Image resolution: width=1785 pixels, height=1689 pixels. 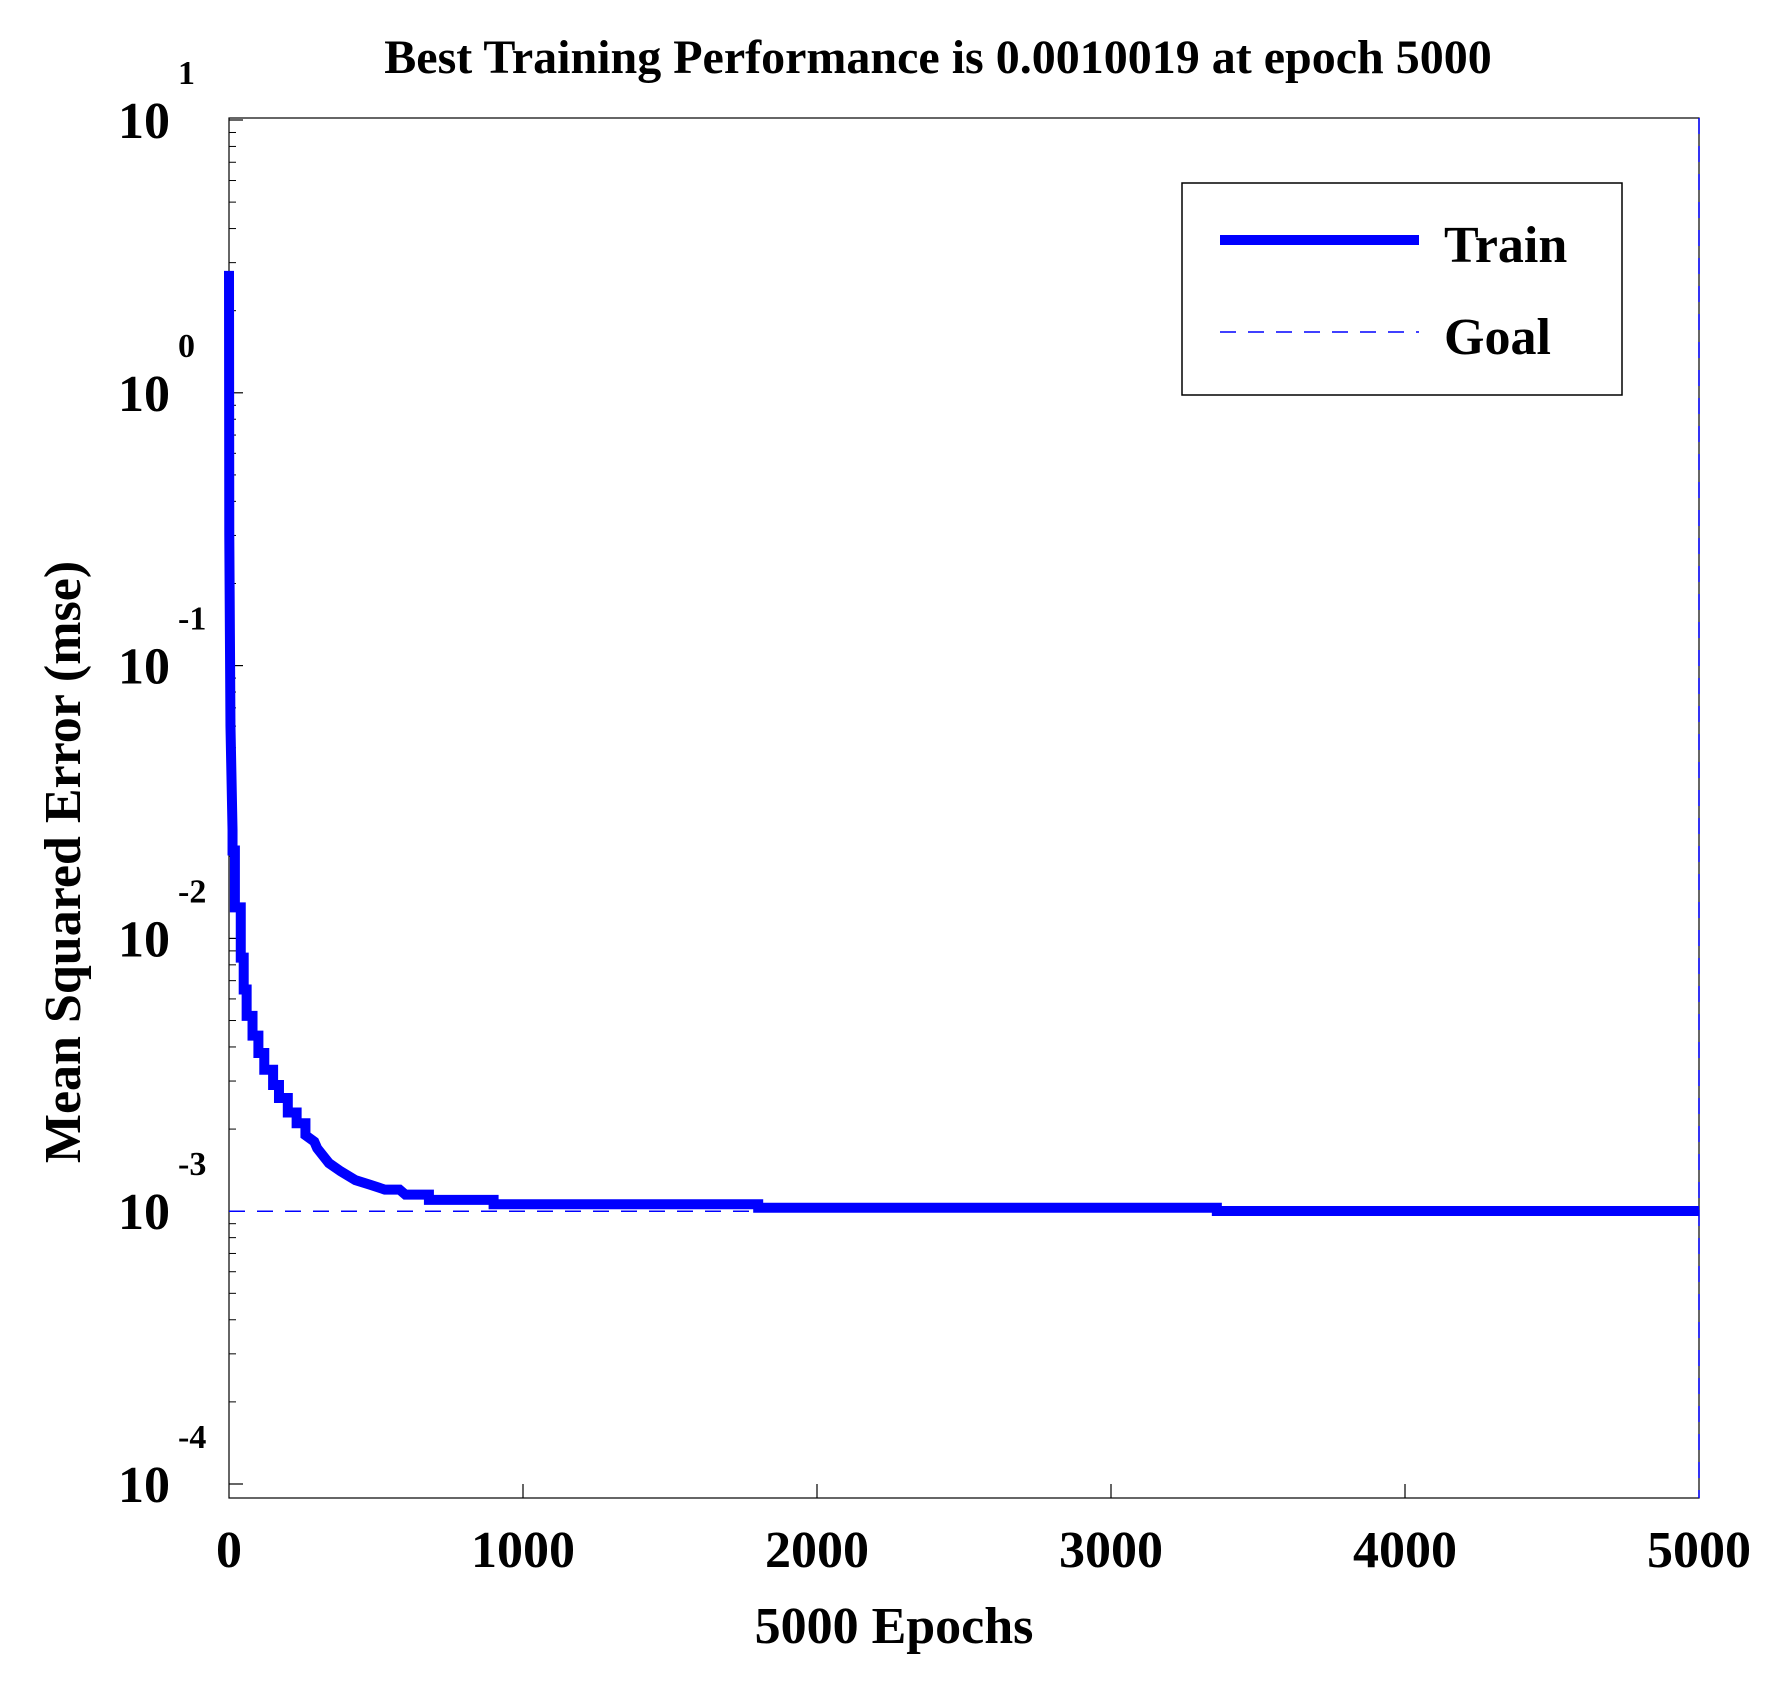 What do you see at coordinates (817, 1550) in the screenshot?
I see `x-tick-label: 2000` at bounding box center [817, 1550].